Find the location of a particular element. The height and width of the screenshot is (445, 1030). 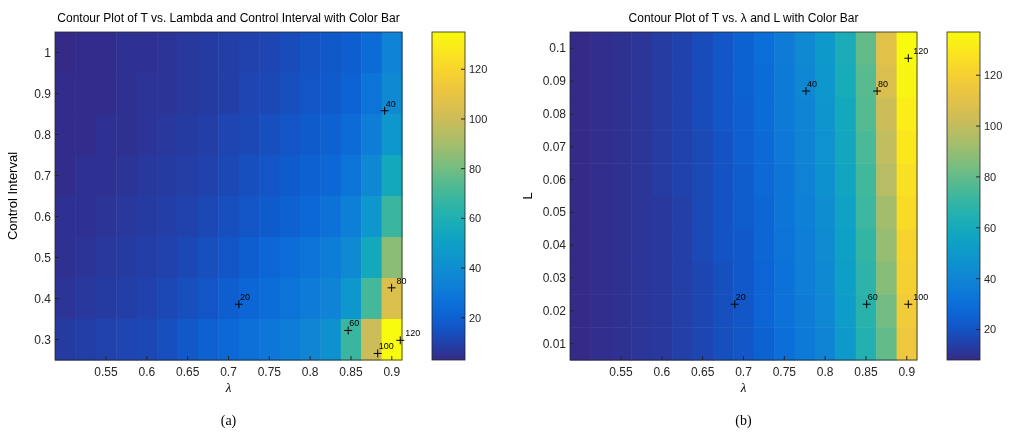

y-tick-label: 0.05 is located at coordinates (554, 212).